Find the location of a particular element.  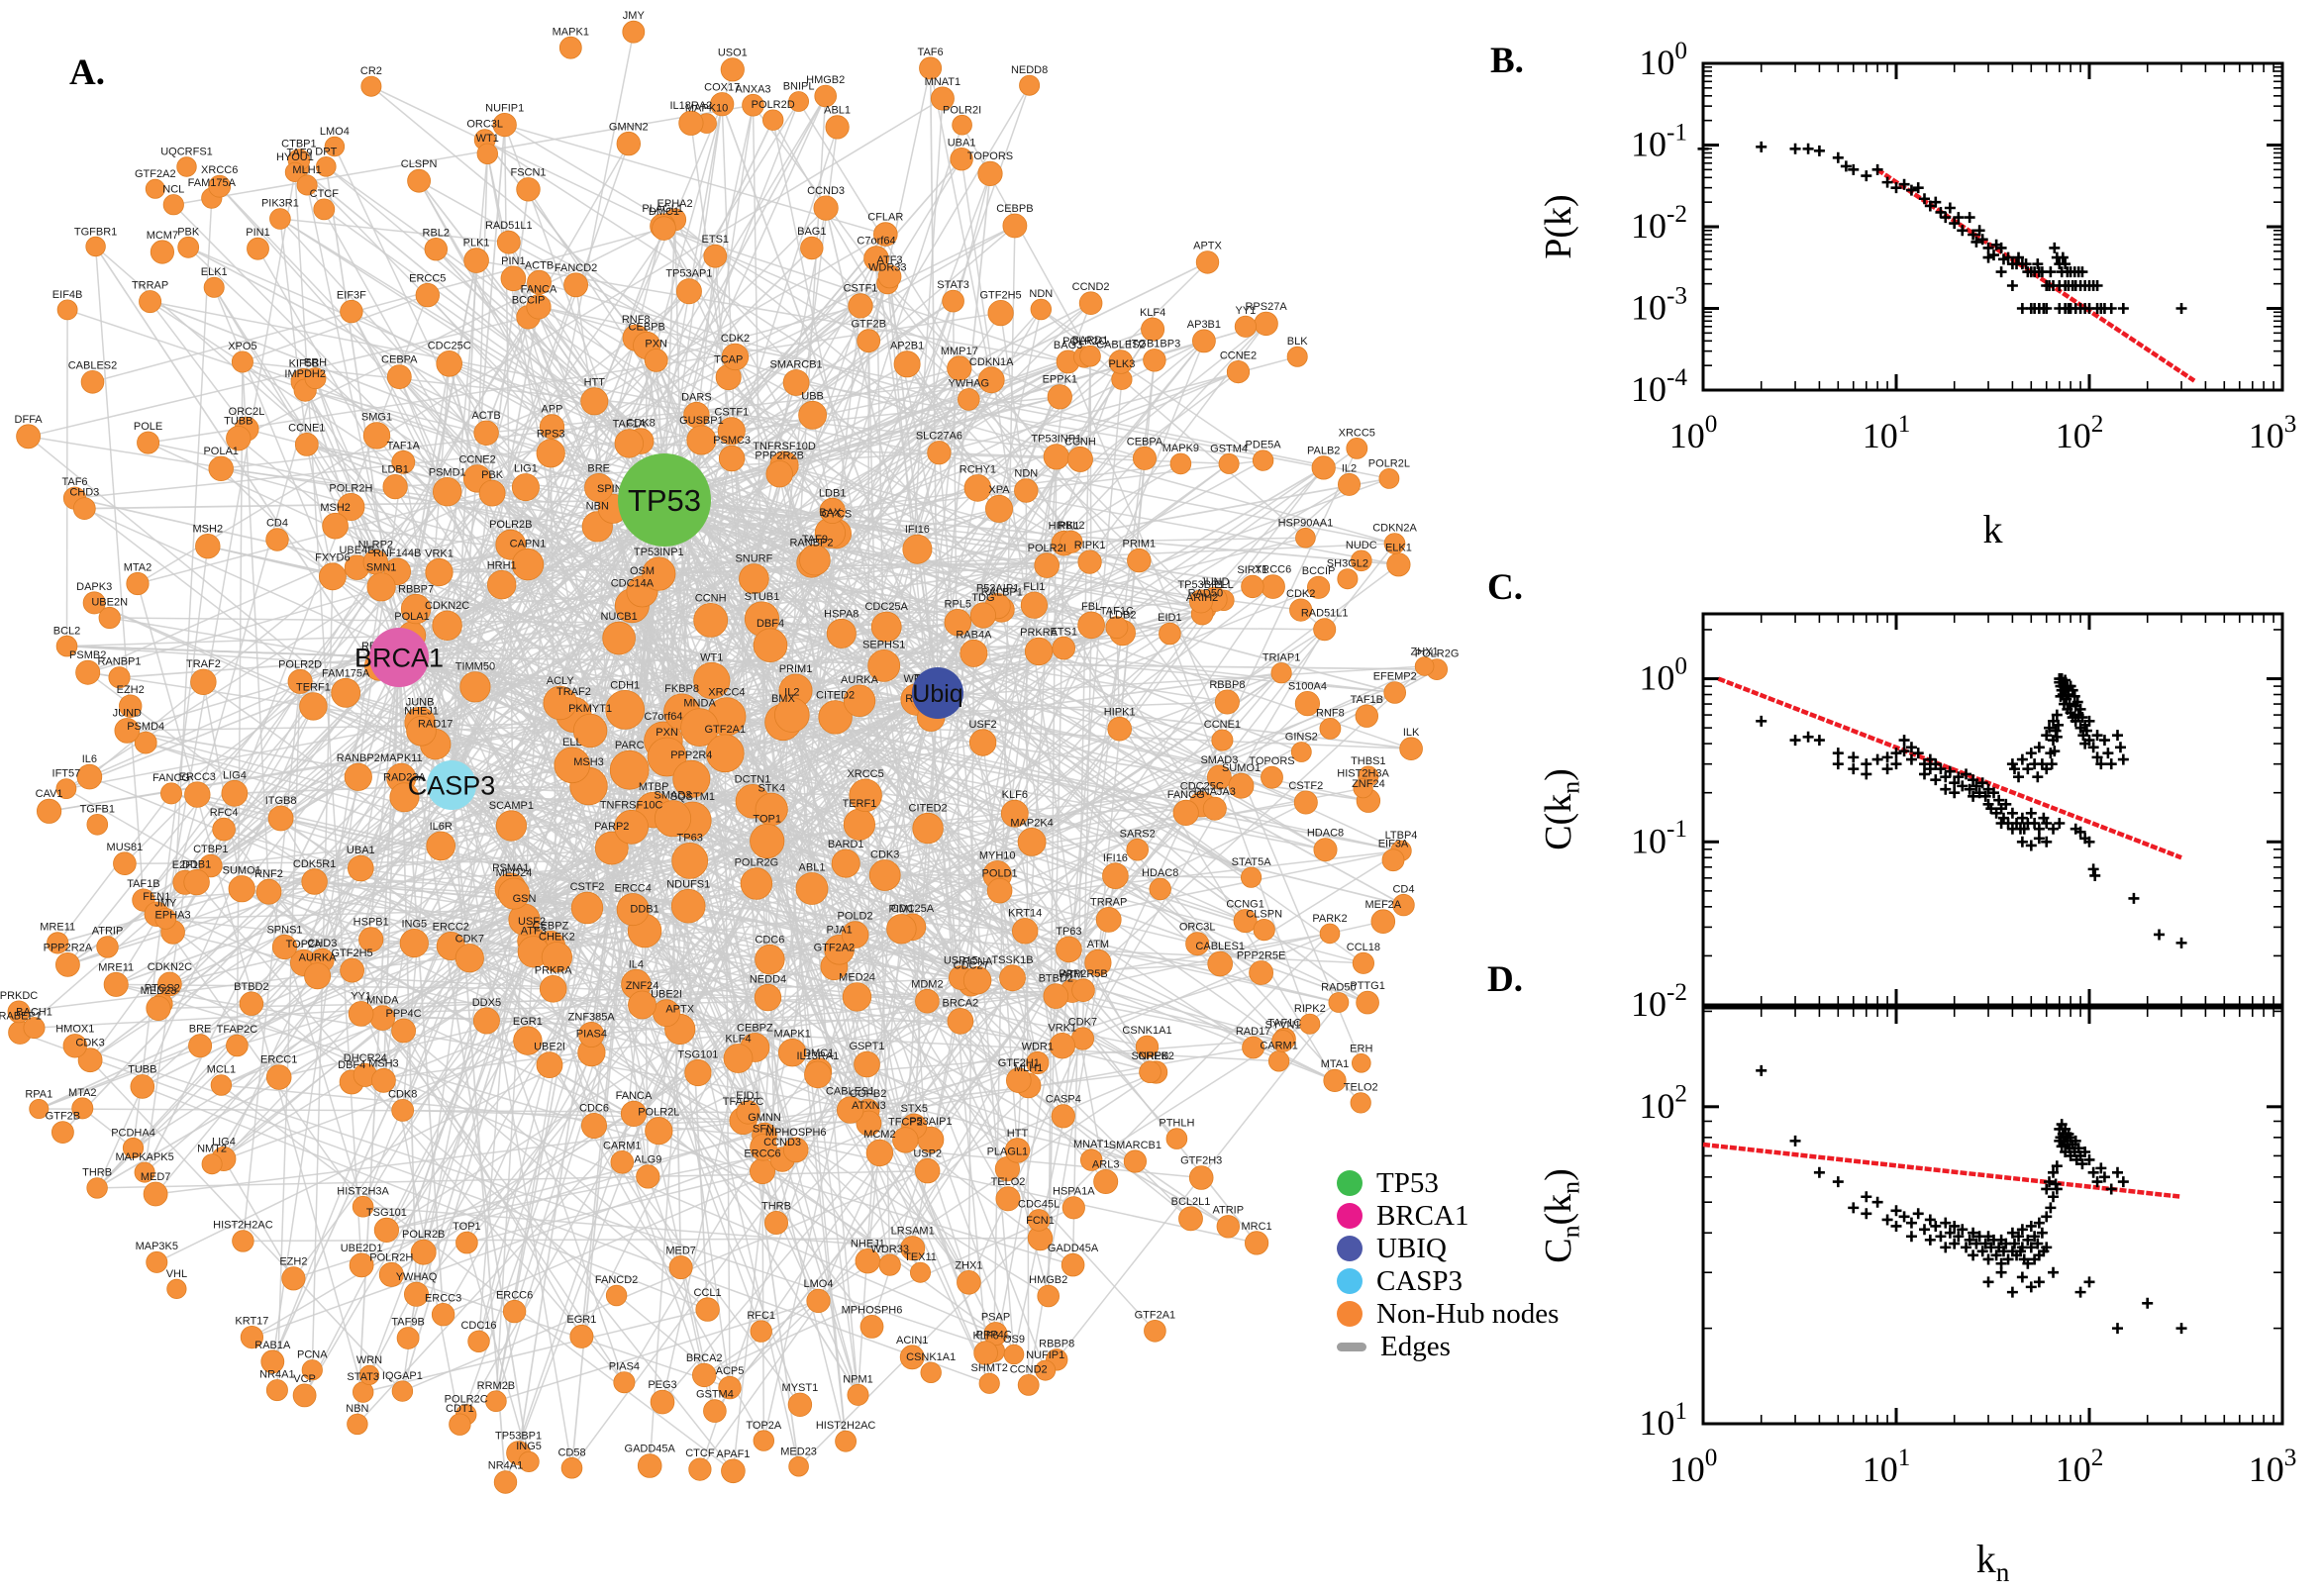

network-node-label: HYOU1 is located at coordinates (295, 157).